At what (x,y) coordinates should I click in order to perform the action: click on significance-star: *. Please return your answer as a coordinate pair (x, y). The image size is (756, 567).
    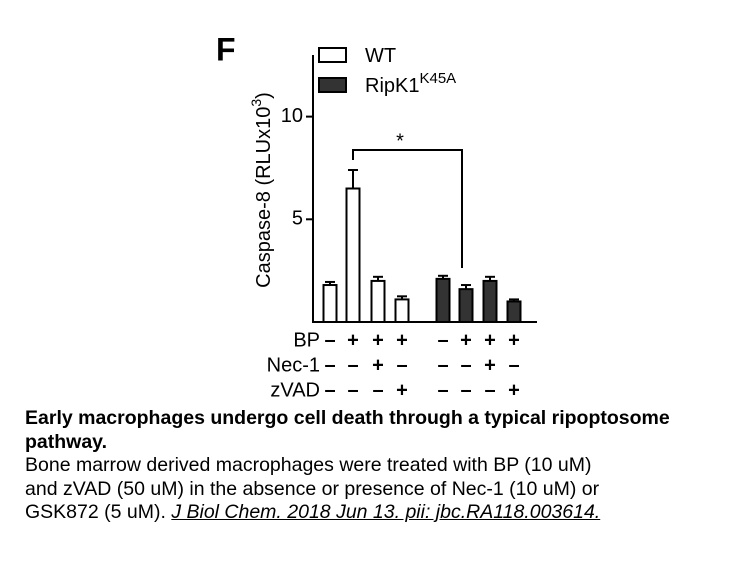
    Looking at the image, I should click on (400, 141).